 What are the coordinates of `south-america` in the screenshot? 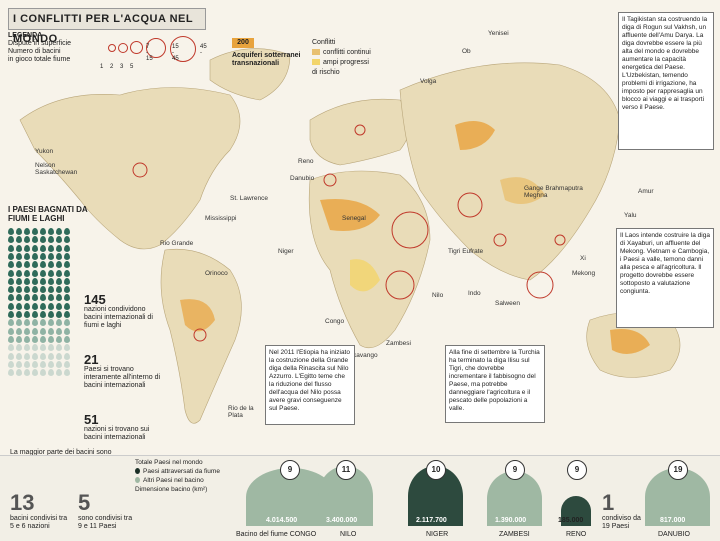 It's located at (201, 336).